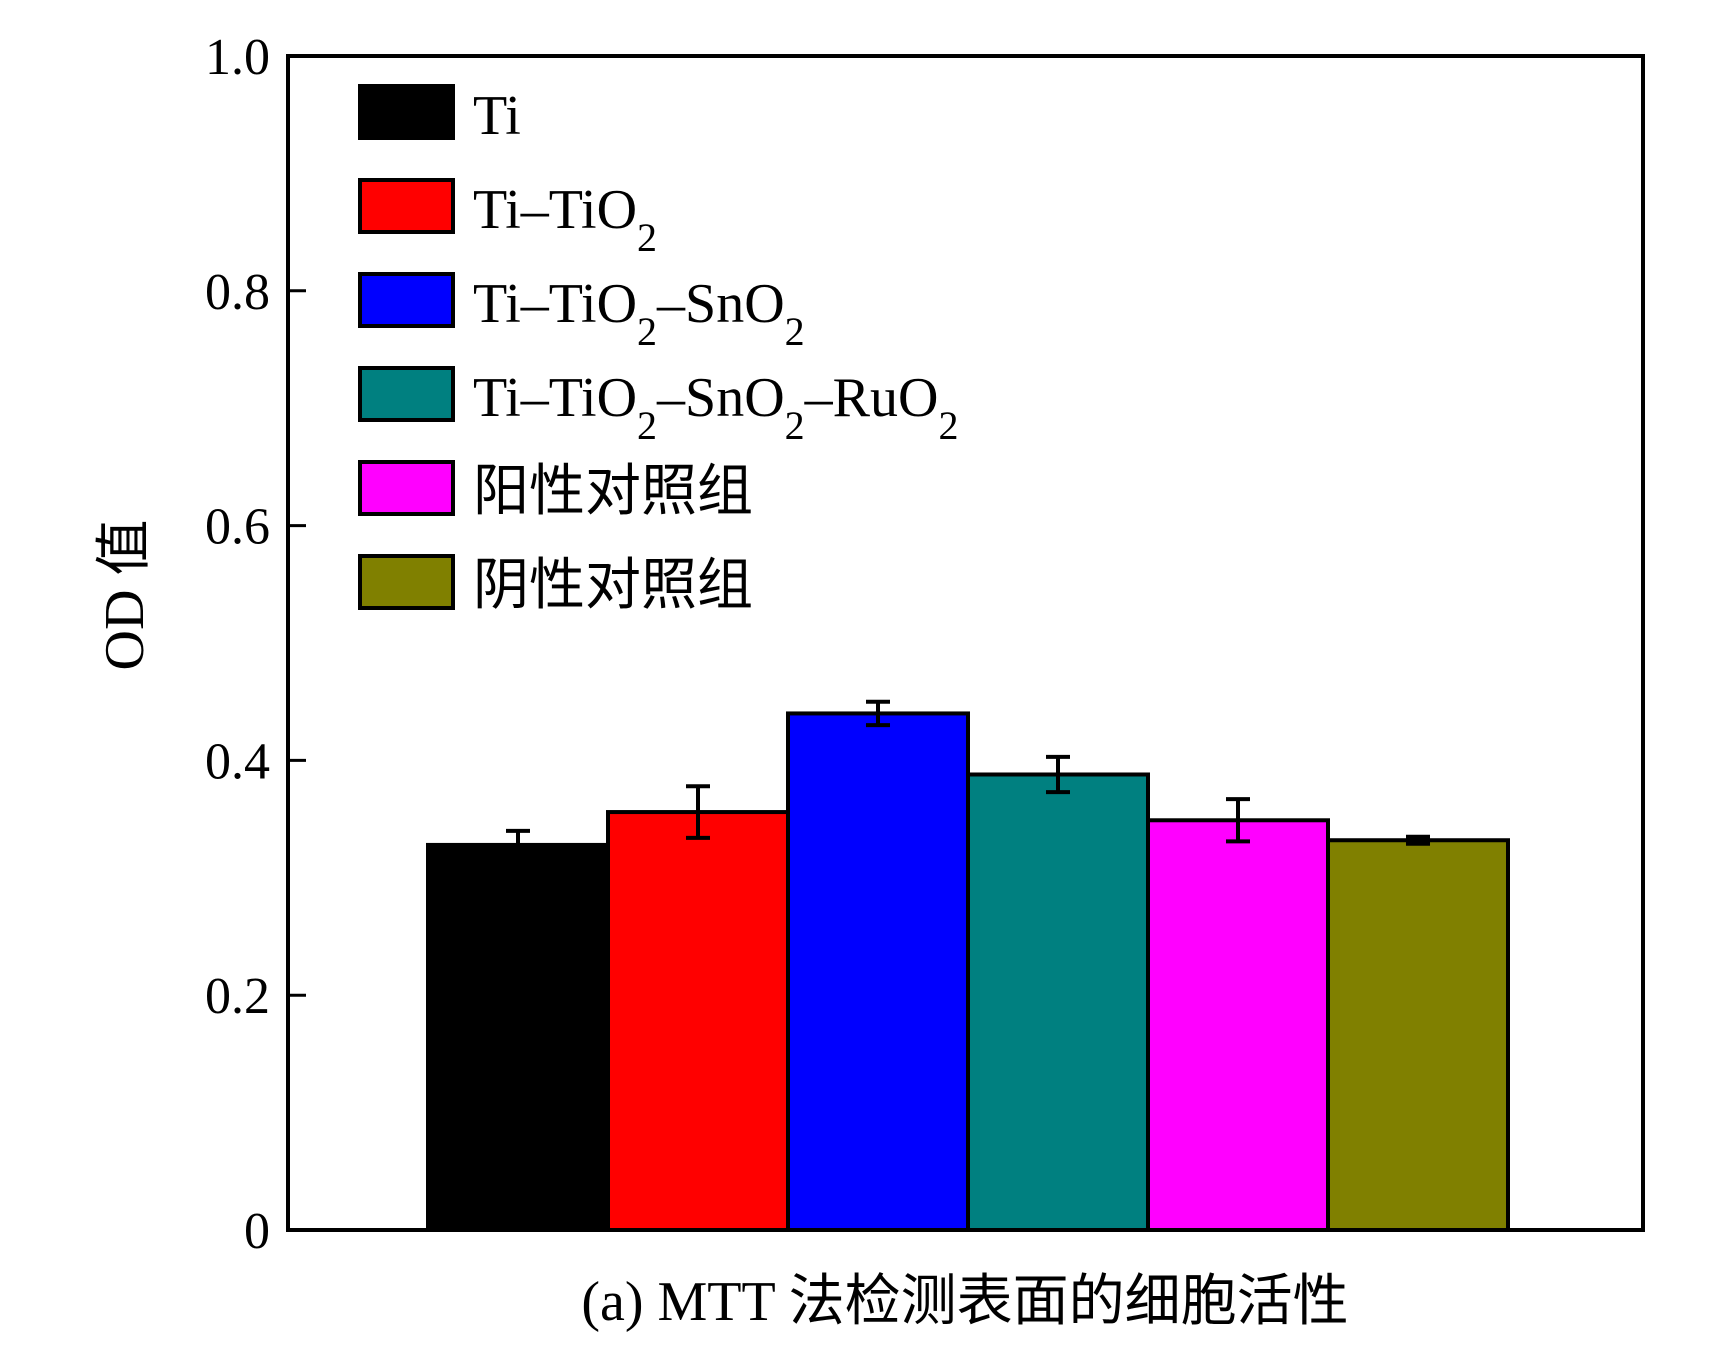 The width and height of the screenshot is (1717, 1345). What do you see at coordinates (613, 492) in the screenshot?
I see `legend-label: 阳性对照组` at bounding box center [613, 492].